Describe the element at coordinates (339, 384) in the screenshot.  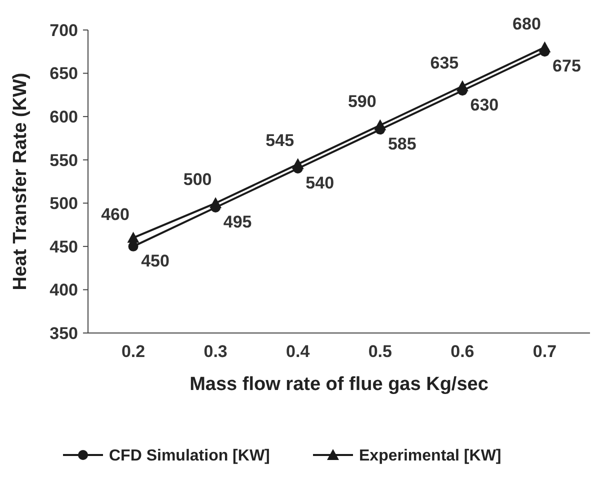
I see `x-axis-title: Mass flow rate of flue gas Kg/sec` at that location.